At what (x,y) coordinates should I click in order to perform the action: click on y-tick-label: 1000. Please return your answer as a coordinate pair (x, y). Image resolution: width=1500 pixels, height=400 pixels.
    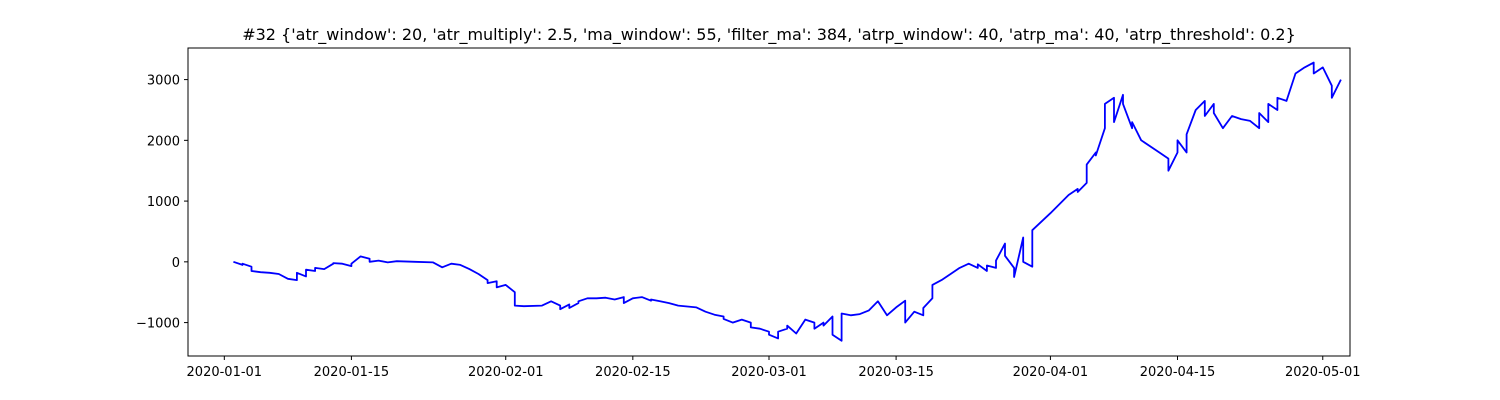
    Looking at the image, I should click on (163, 202).